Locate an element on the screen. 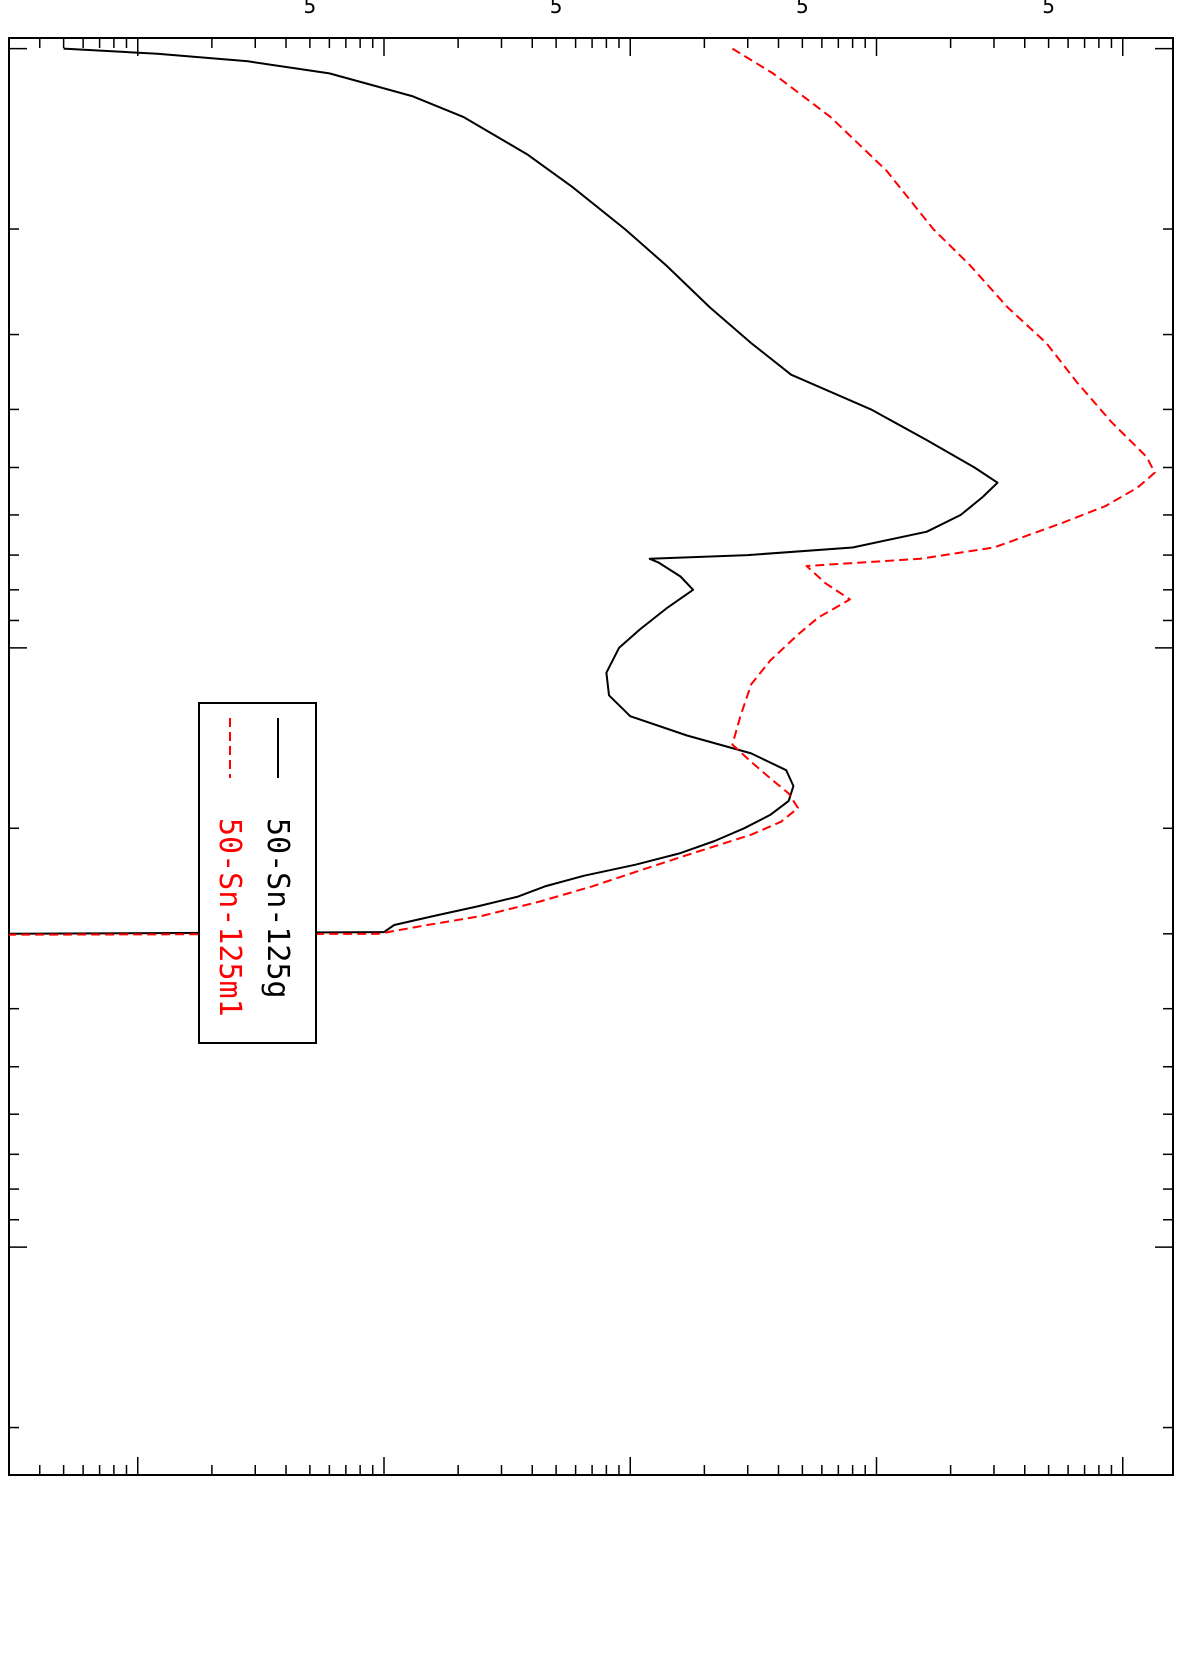  legend-label-0: 50-Sn-125g is located at coordinates (277, 908).